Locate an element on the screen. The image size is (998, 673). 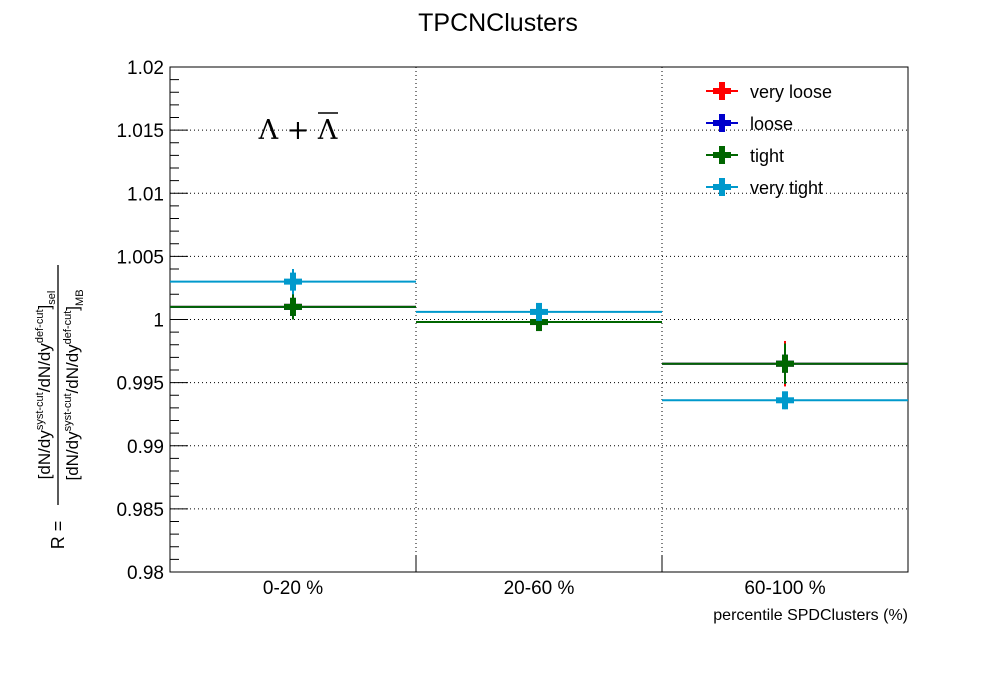
x-category-label: 0-20 % is located at coordinates (293, 588).